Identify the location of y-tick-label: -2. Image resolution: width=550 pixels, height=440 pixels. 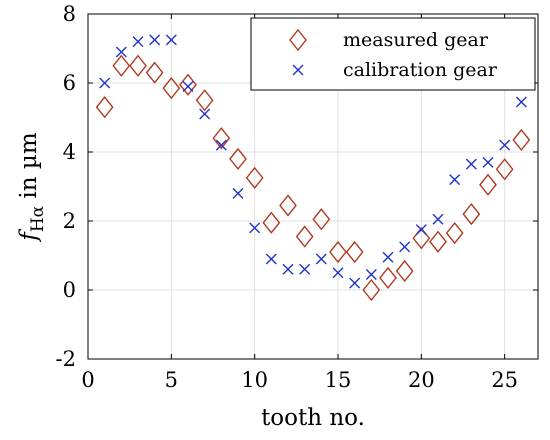
(66, 359).